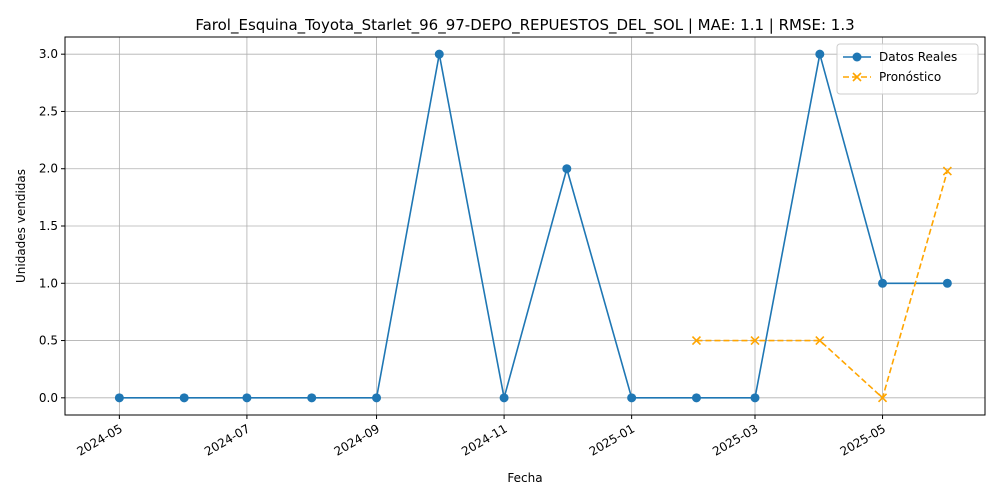 This screenshot has height=500, width=1000. What do you see at coordinates (48, 283) in the screenshot?
I see `y-tick-label: 1.0` at bounding box center [48, 283].